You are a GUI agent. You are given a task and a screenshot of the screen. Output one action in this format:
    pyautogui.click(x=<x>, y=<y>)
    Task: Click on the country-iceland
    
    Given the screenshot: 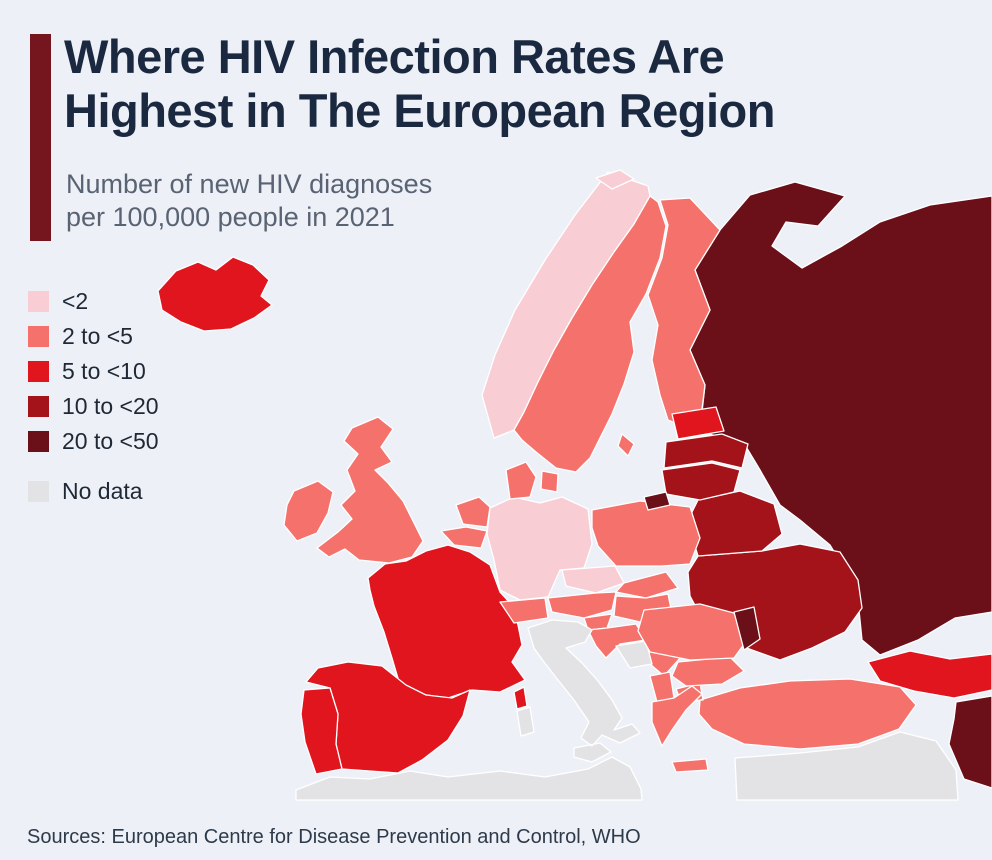 What is the action you would take?
    pyautogui.click(x=215, y=294)
    